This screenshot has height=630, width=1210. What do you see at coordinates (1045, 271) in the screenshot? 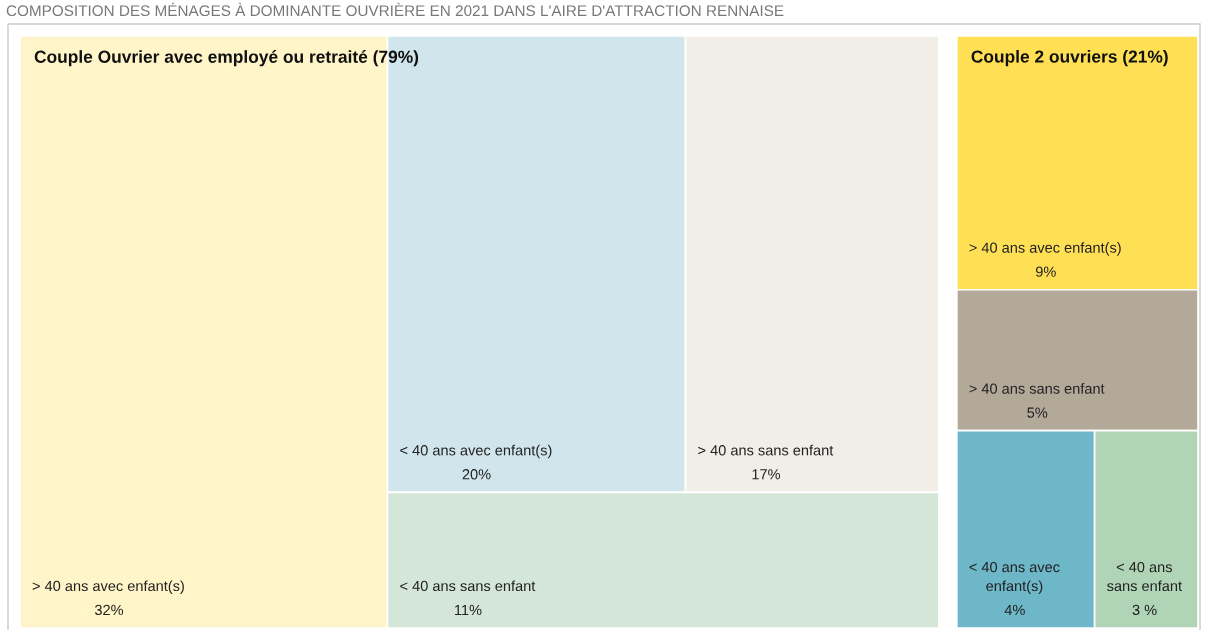
I see `data-label: 9%` at bounding box center [1045, 271].